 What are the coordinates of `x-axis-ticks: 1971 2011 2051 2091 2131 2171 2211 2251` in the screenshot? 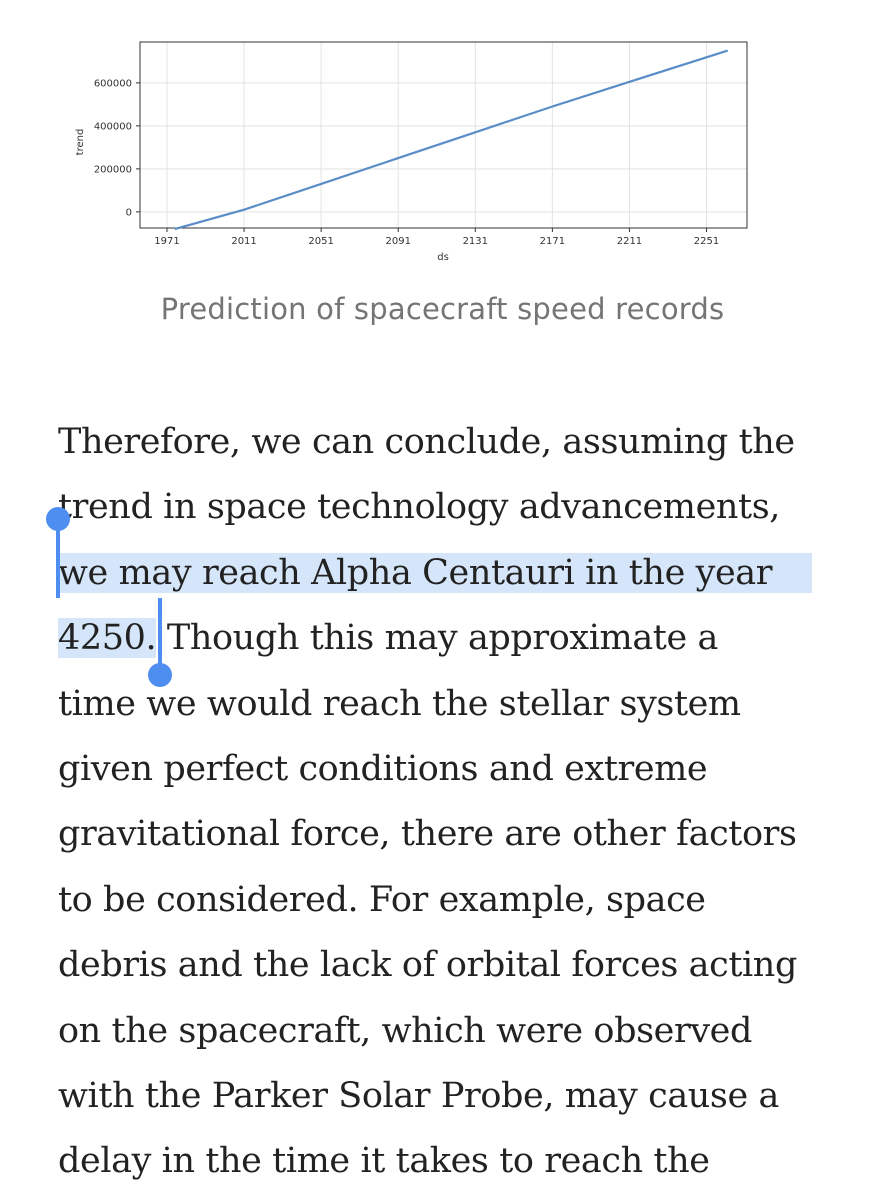 It's located at (436, 237).